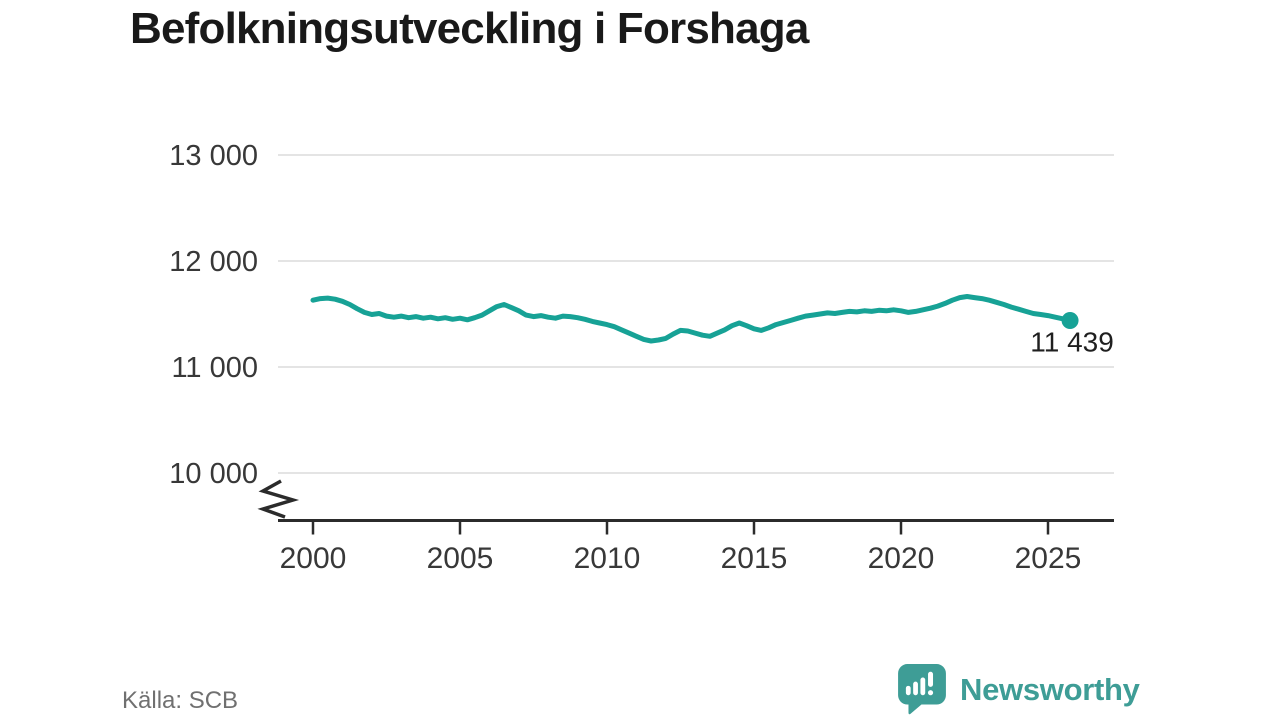 This screenshot has height=720, width=1280. I want to click on chart-title: Befolkningsutveckling i Forshaga, so click(469, 28).